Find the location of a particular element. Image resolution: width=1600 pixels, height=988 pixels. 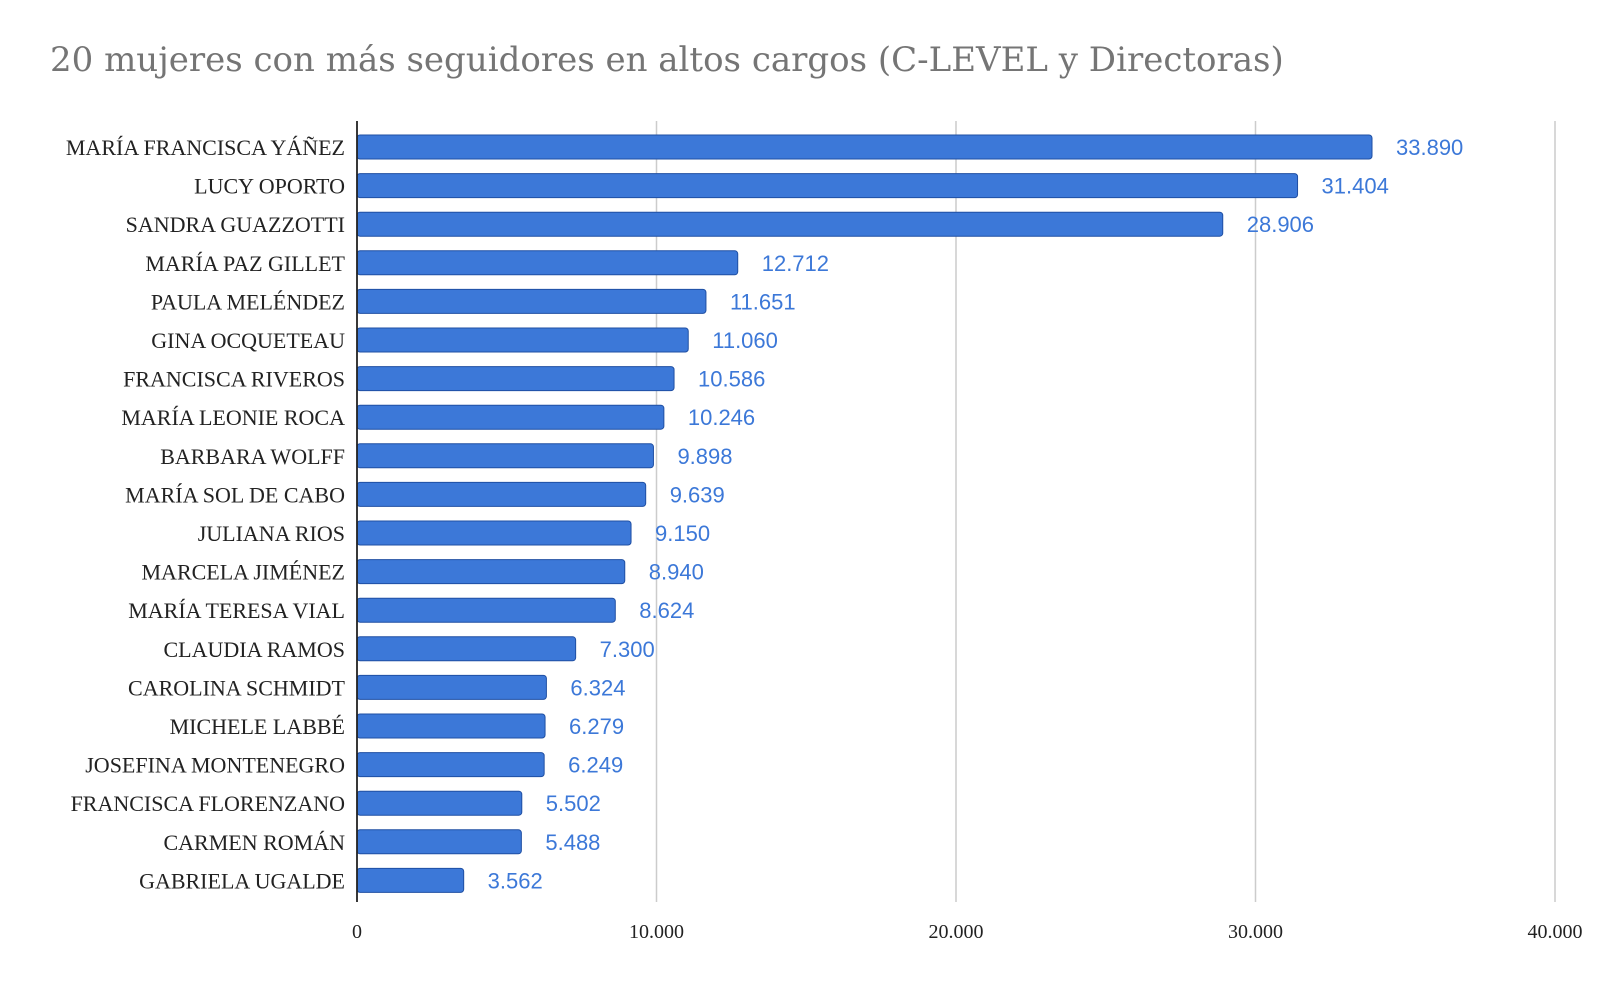

data-label: 10.246 is located at coordinates (721, 417).